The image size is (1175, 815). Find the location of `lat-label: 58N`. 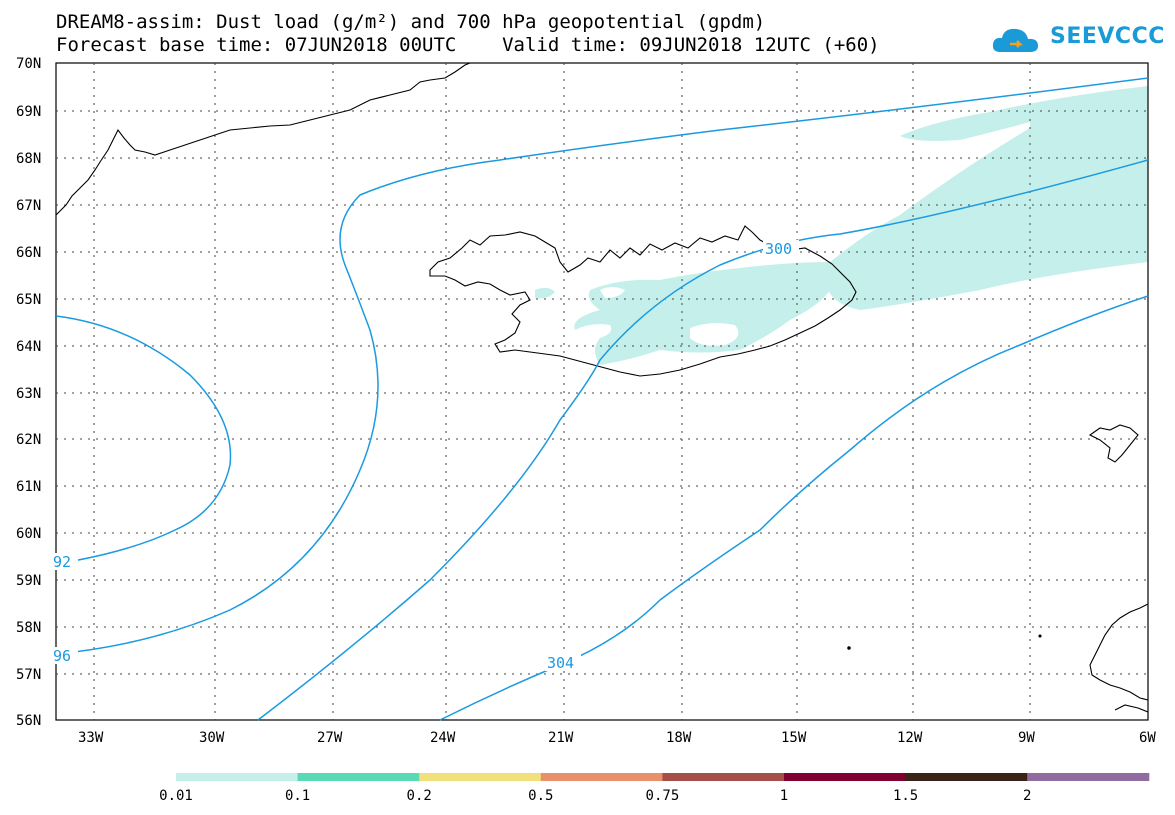

lat-label: 58N is located at coordinates (28, 628).